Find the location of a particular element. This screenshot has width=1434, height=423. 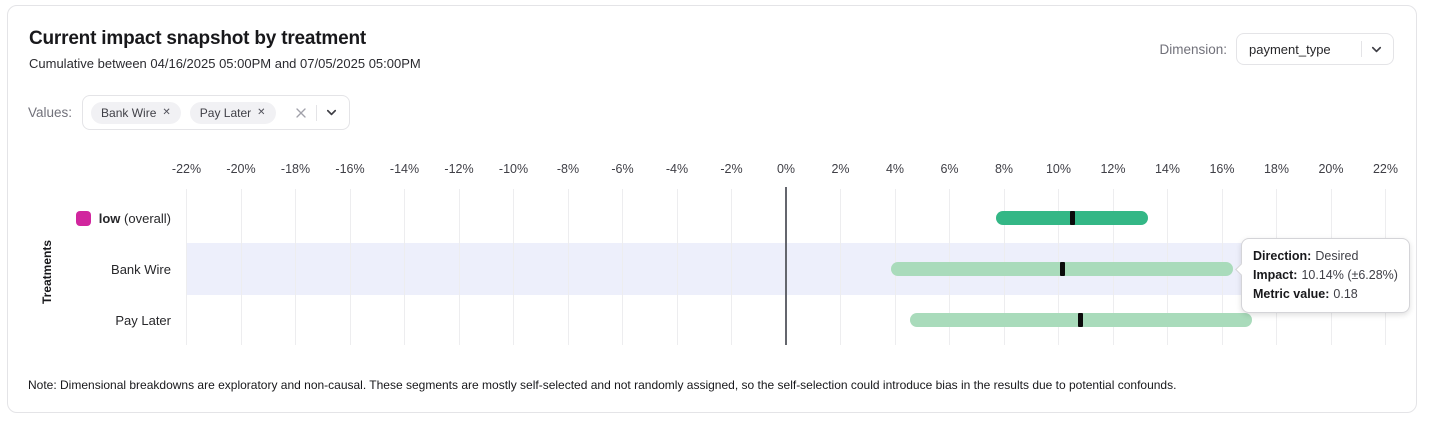

x-tick-label: -20% is located at coordinates (241, 169).